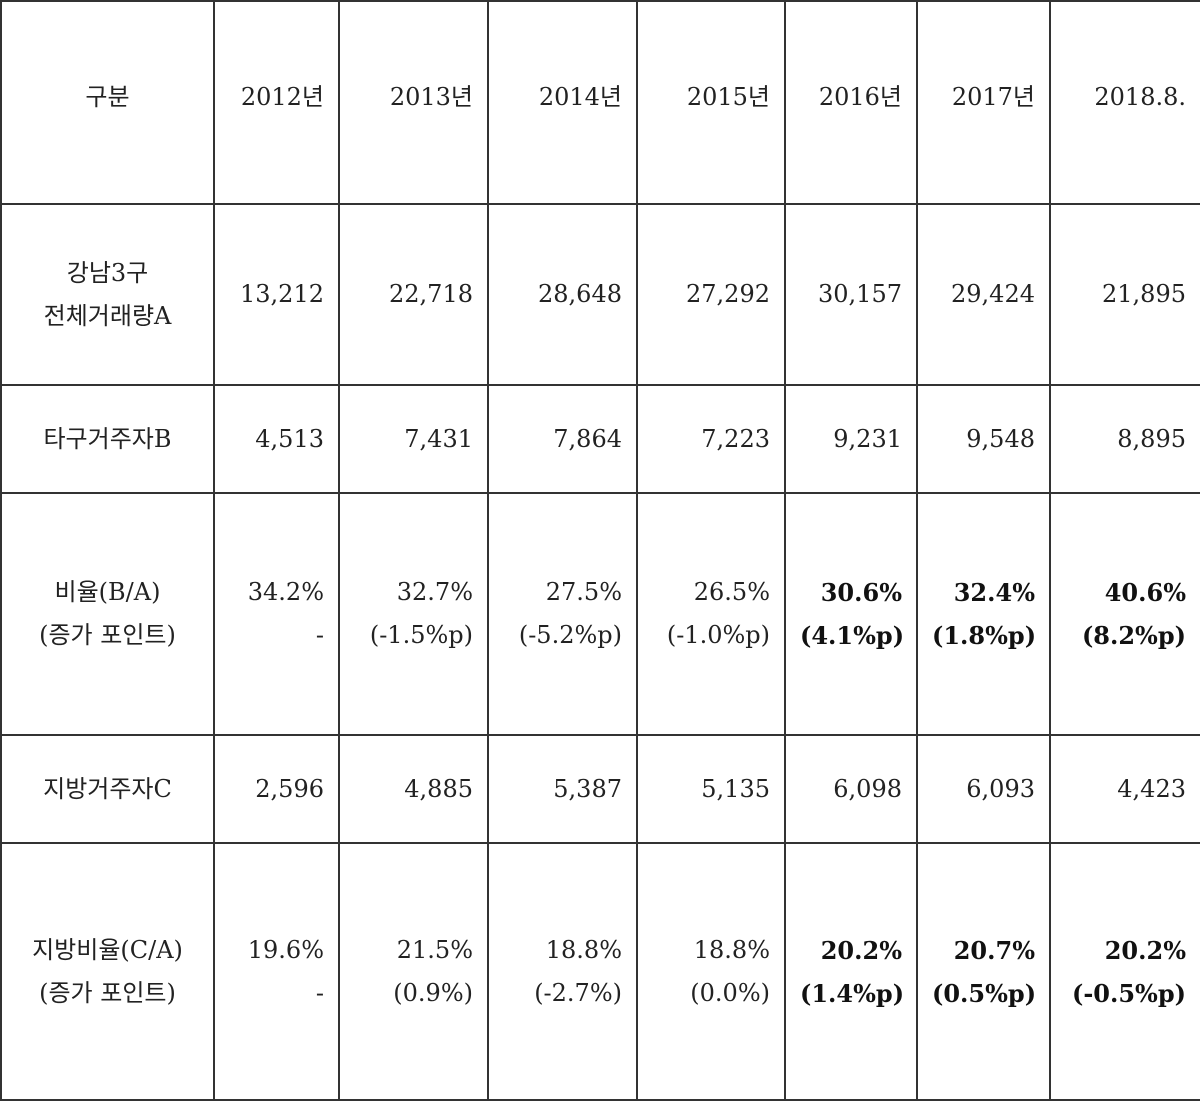 This screenshot has height=1101, width=1200. Describe the element at coordinates (276, 439) in the screenshot. I see `cell-2012: 4,513` at that location.